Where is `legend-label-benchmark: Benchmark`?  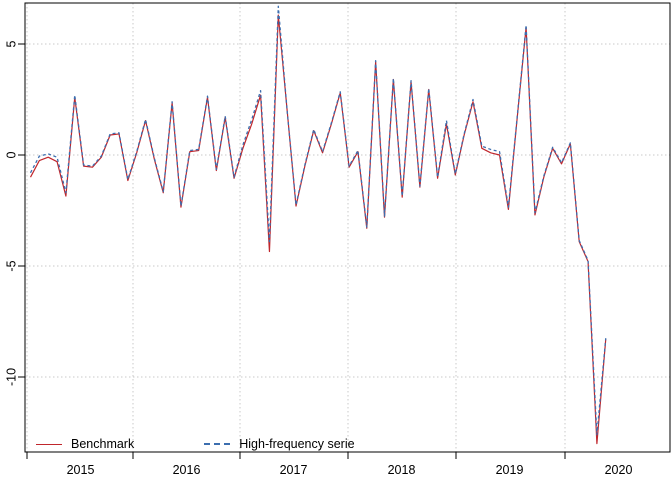
legend-label-benchmark: Benchmark is located at coordinates (103, 444).